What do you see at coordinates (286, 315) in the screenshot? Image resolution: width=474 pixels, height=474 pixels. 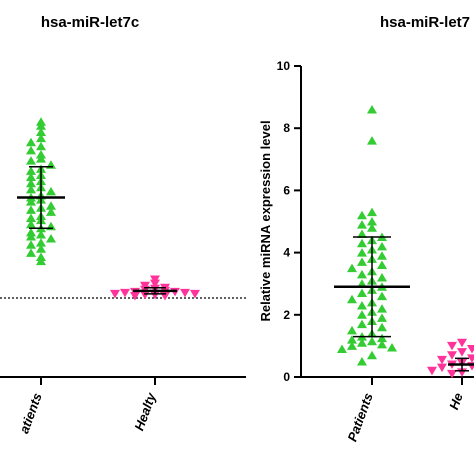 I see `y-tick-label: 2` at bounding box center [286, 315].